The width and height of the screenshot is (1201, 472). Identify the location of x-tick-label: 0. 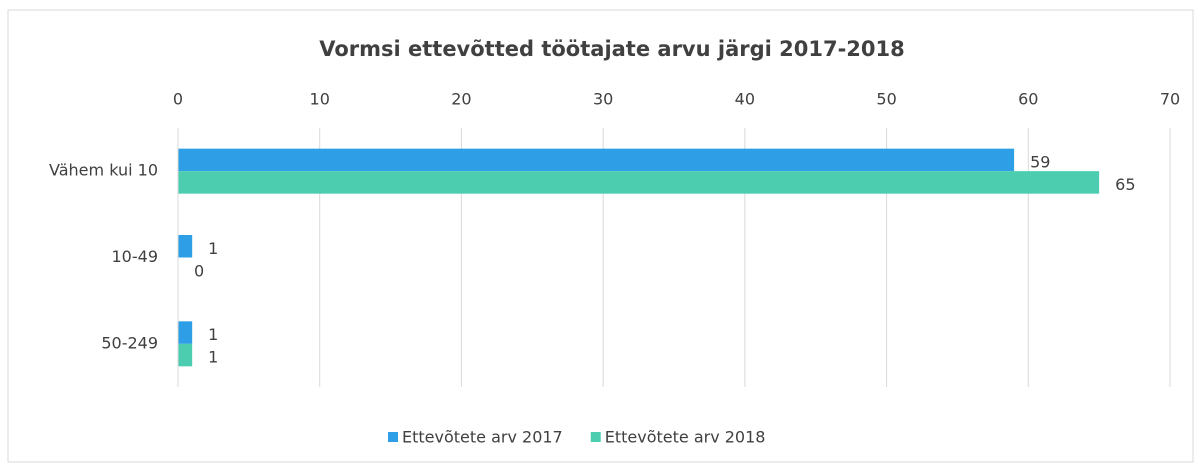
(178, 99).